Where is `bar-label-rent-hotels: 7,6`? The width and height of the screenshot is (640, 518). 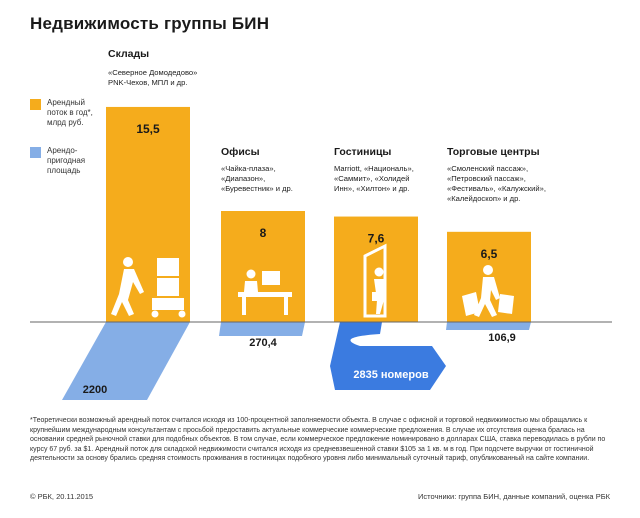
bar-label-rent-hotels: 7,6 is located at coordinates (376, 239).